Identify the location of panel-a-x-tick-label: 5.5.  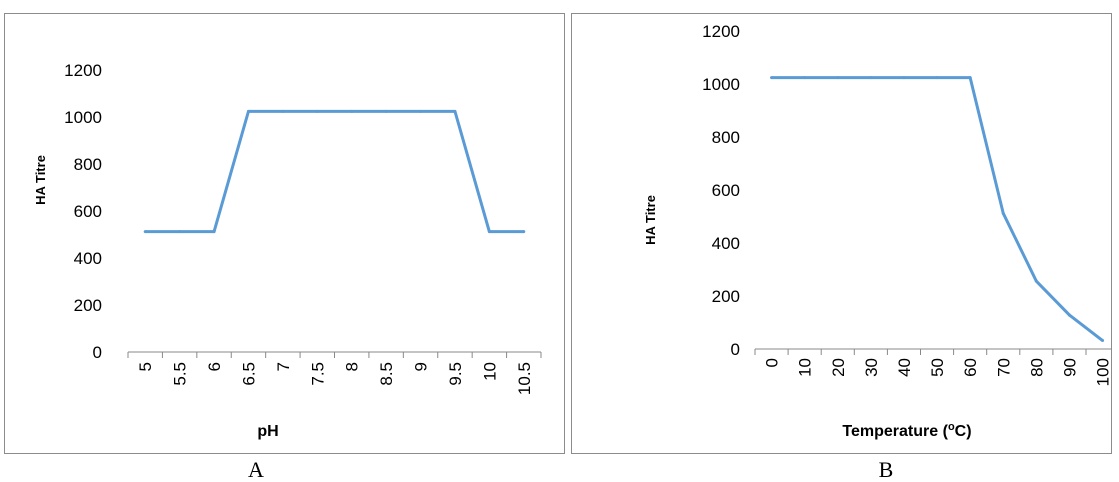
(180, 374).